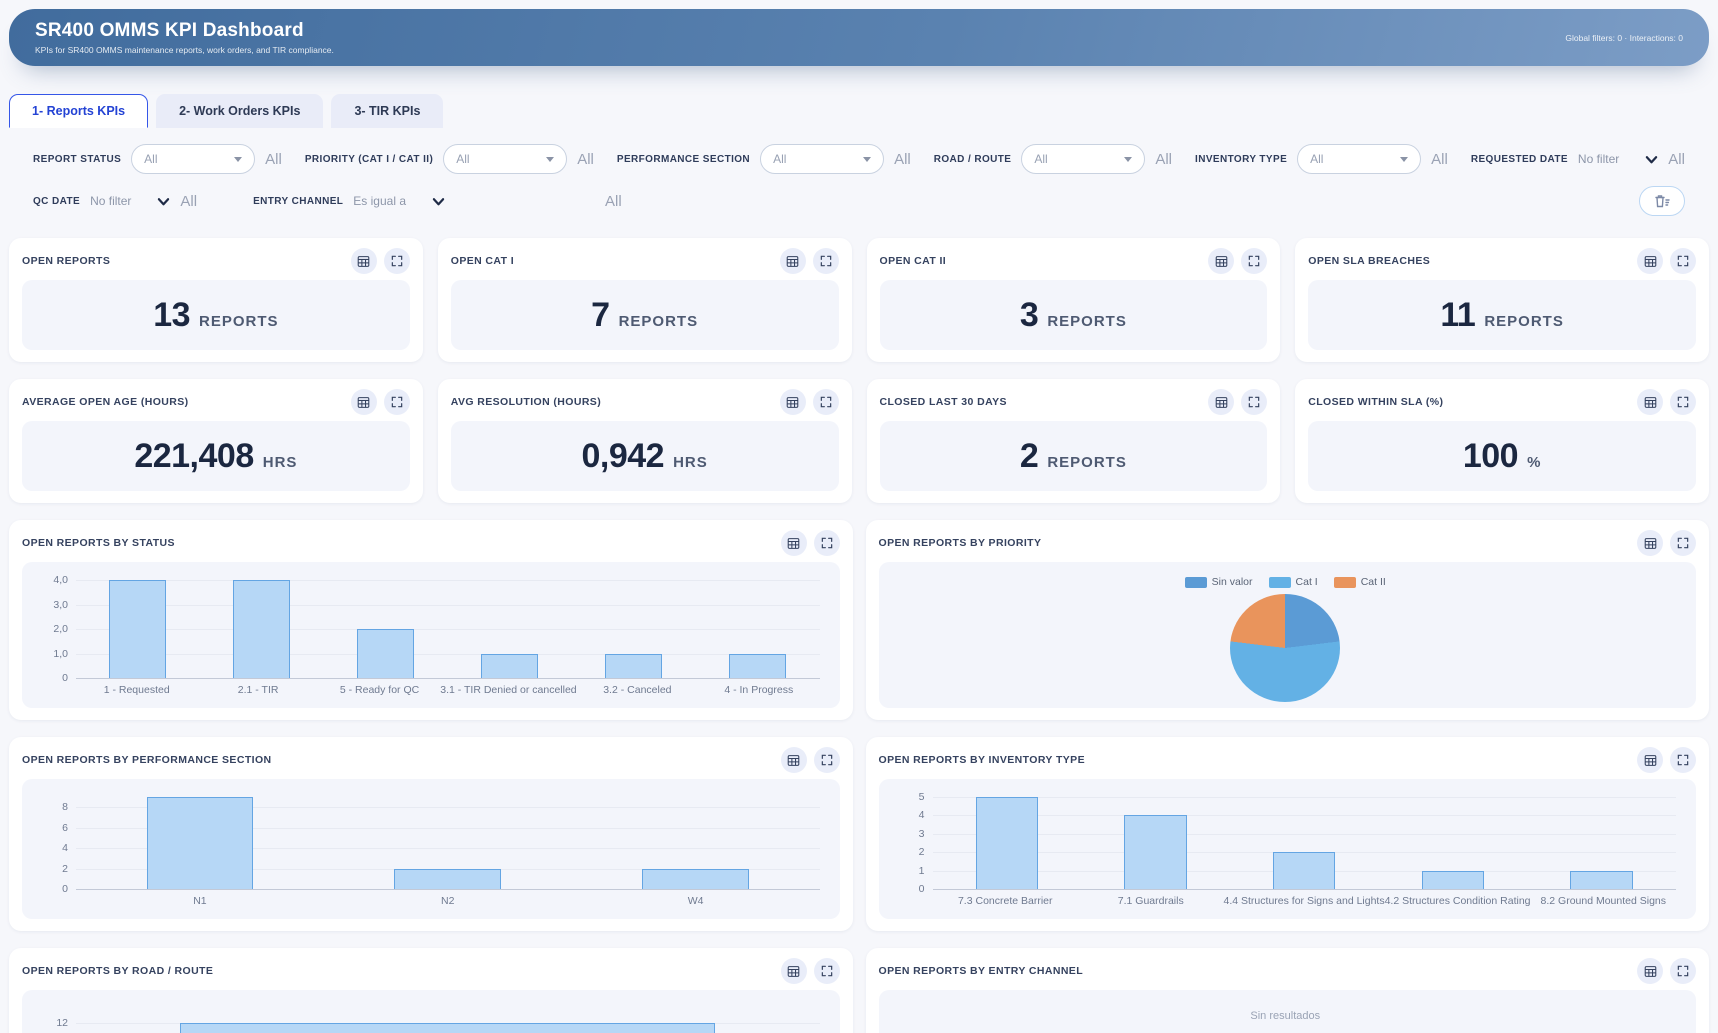  Describe the element at coordinates (1073, 441) in the screenshot. I see `kpi-card-closed-last-30-days: CLOSED LAST 30 DAYS 2 REPORTS` at that location.